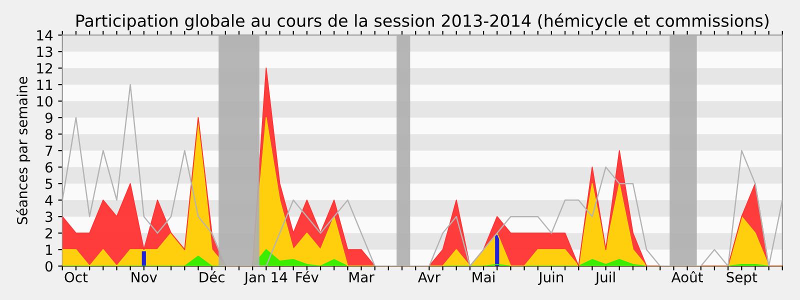  I want to click on x-tick-label: Juin, so click(551, 278).